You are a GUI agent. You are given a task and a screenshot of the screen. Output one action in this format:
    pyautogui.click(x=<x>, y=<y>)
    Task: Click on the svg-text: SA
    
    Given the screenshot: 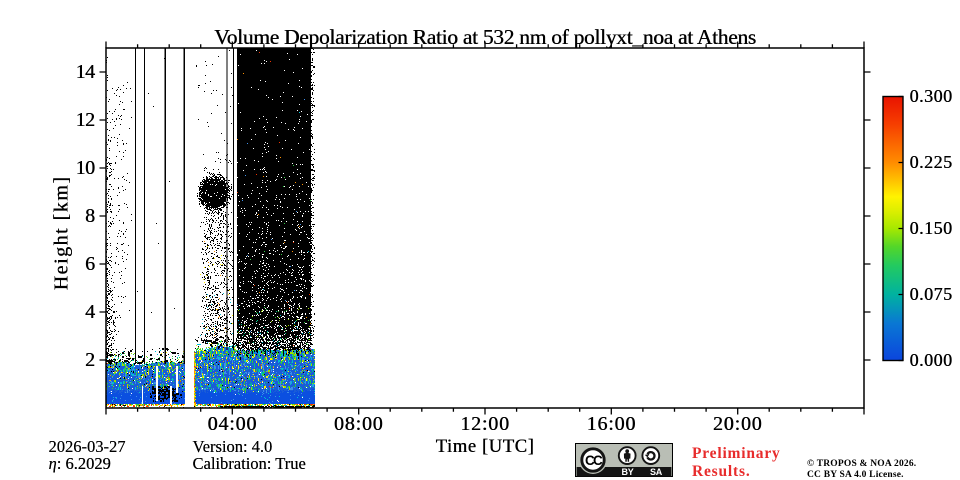 What is the action you would take?
    pyautogui.click(x=656, y=472)
    